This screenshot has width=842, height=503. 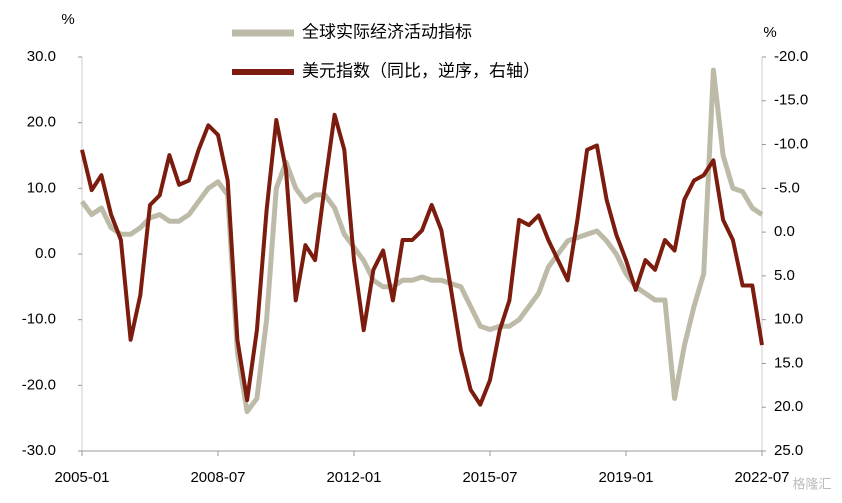 I want to click on x-tick-label: 2022-07, so click(x=761, y=477).